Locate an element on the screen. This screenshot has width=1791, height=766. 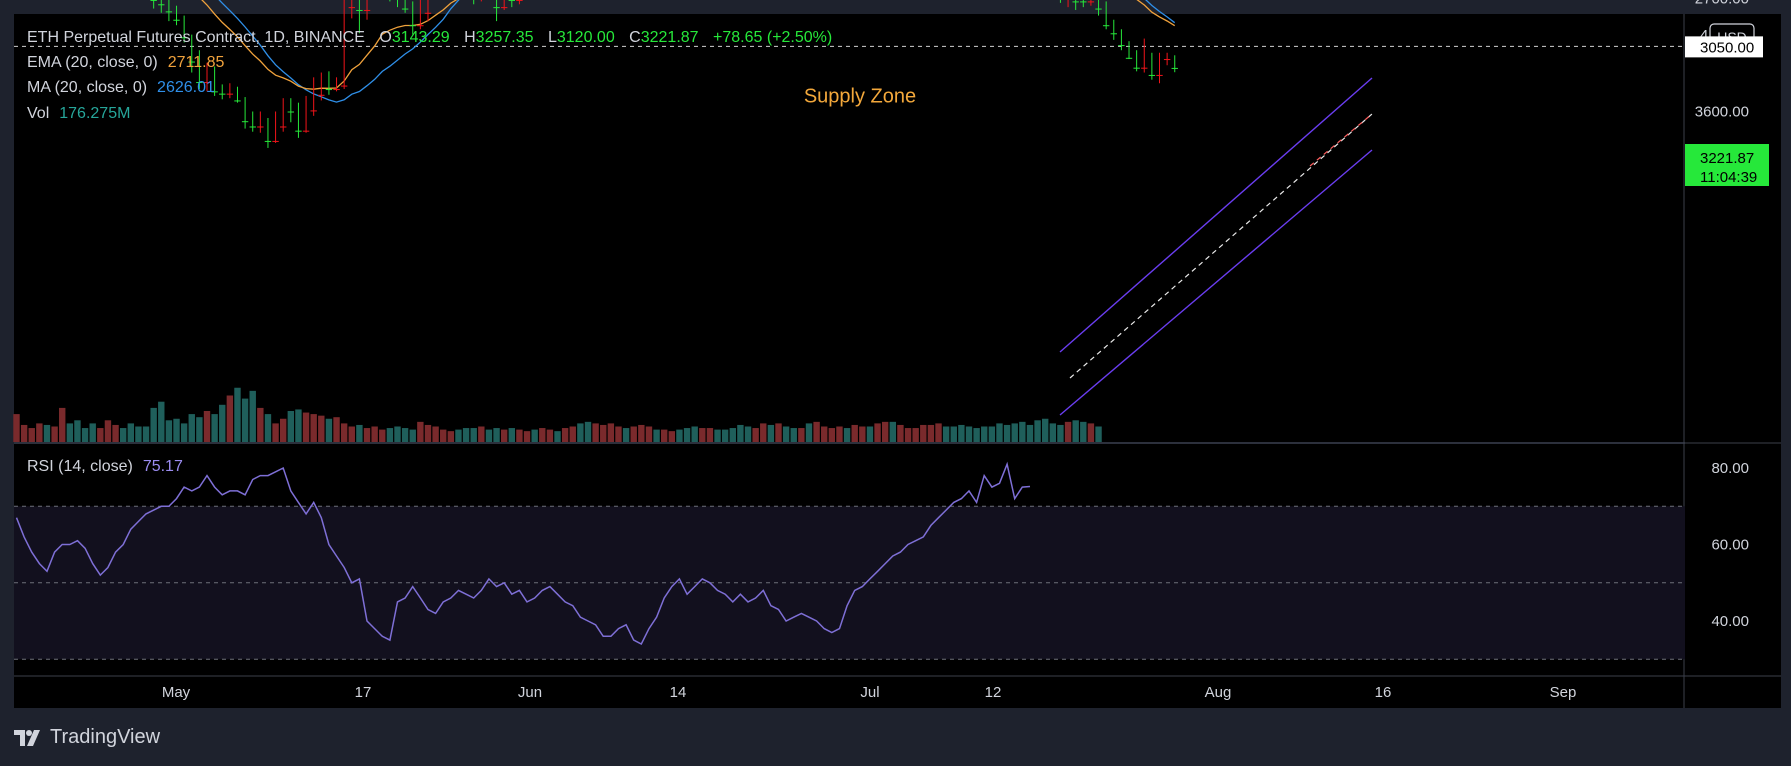
time-axis-label: Sep is located at coordinates (1563, 692).